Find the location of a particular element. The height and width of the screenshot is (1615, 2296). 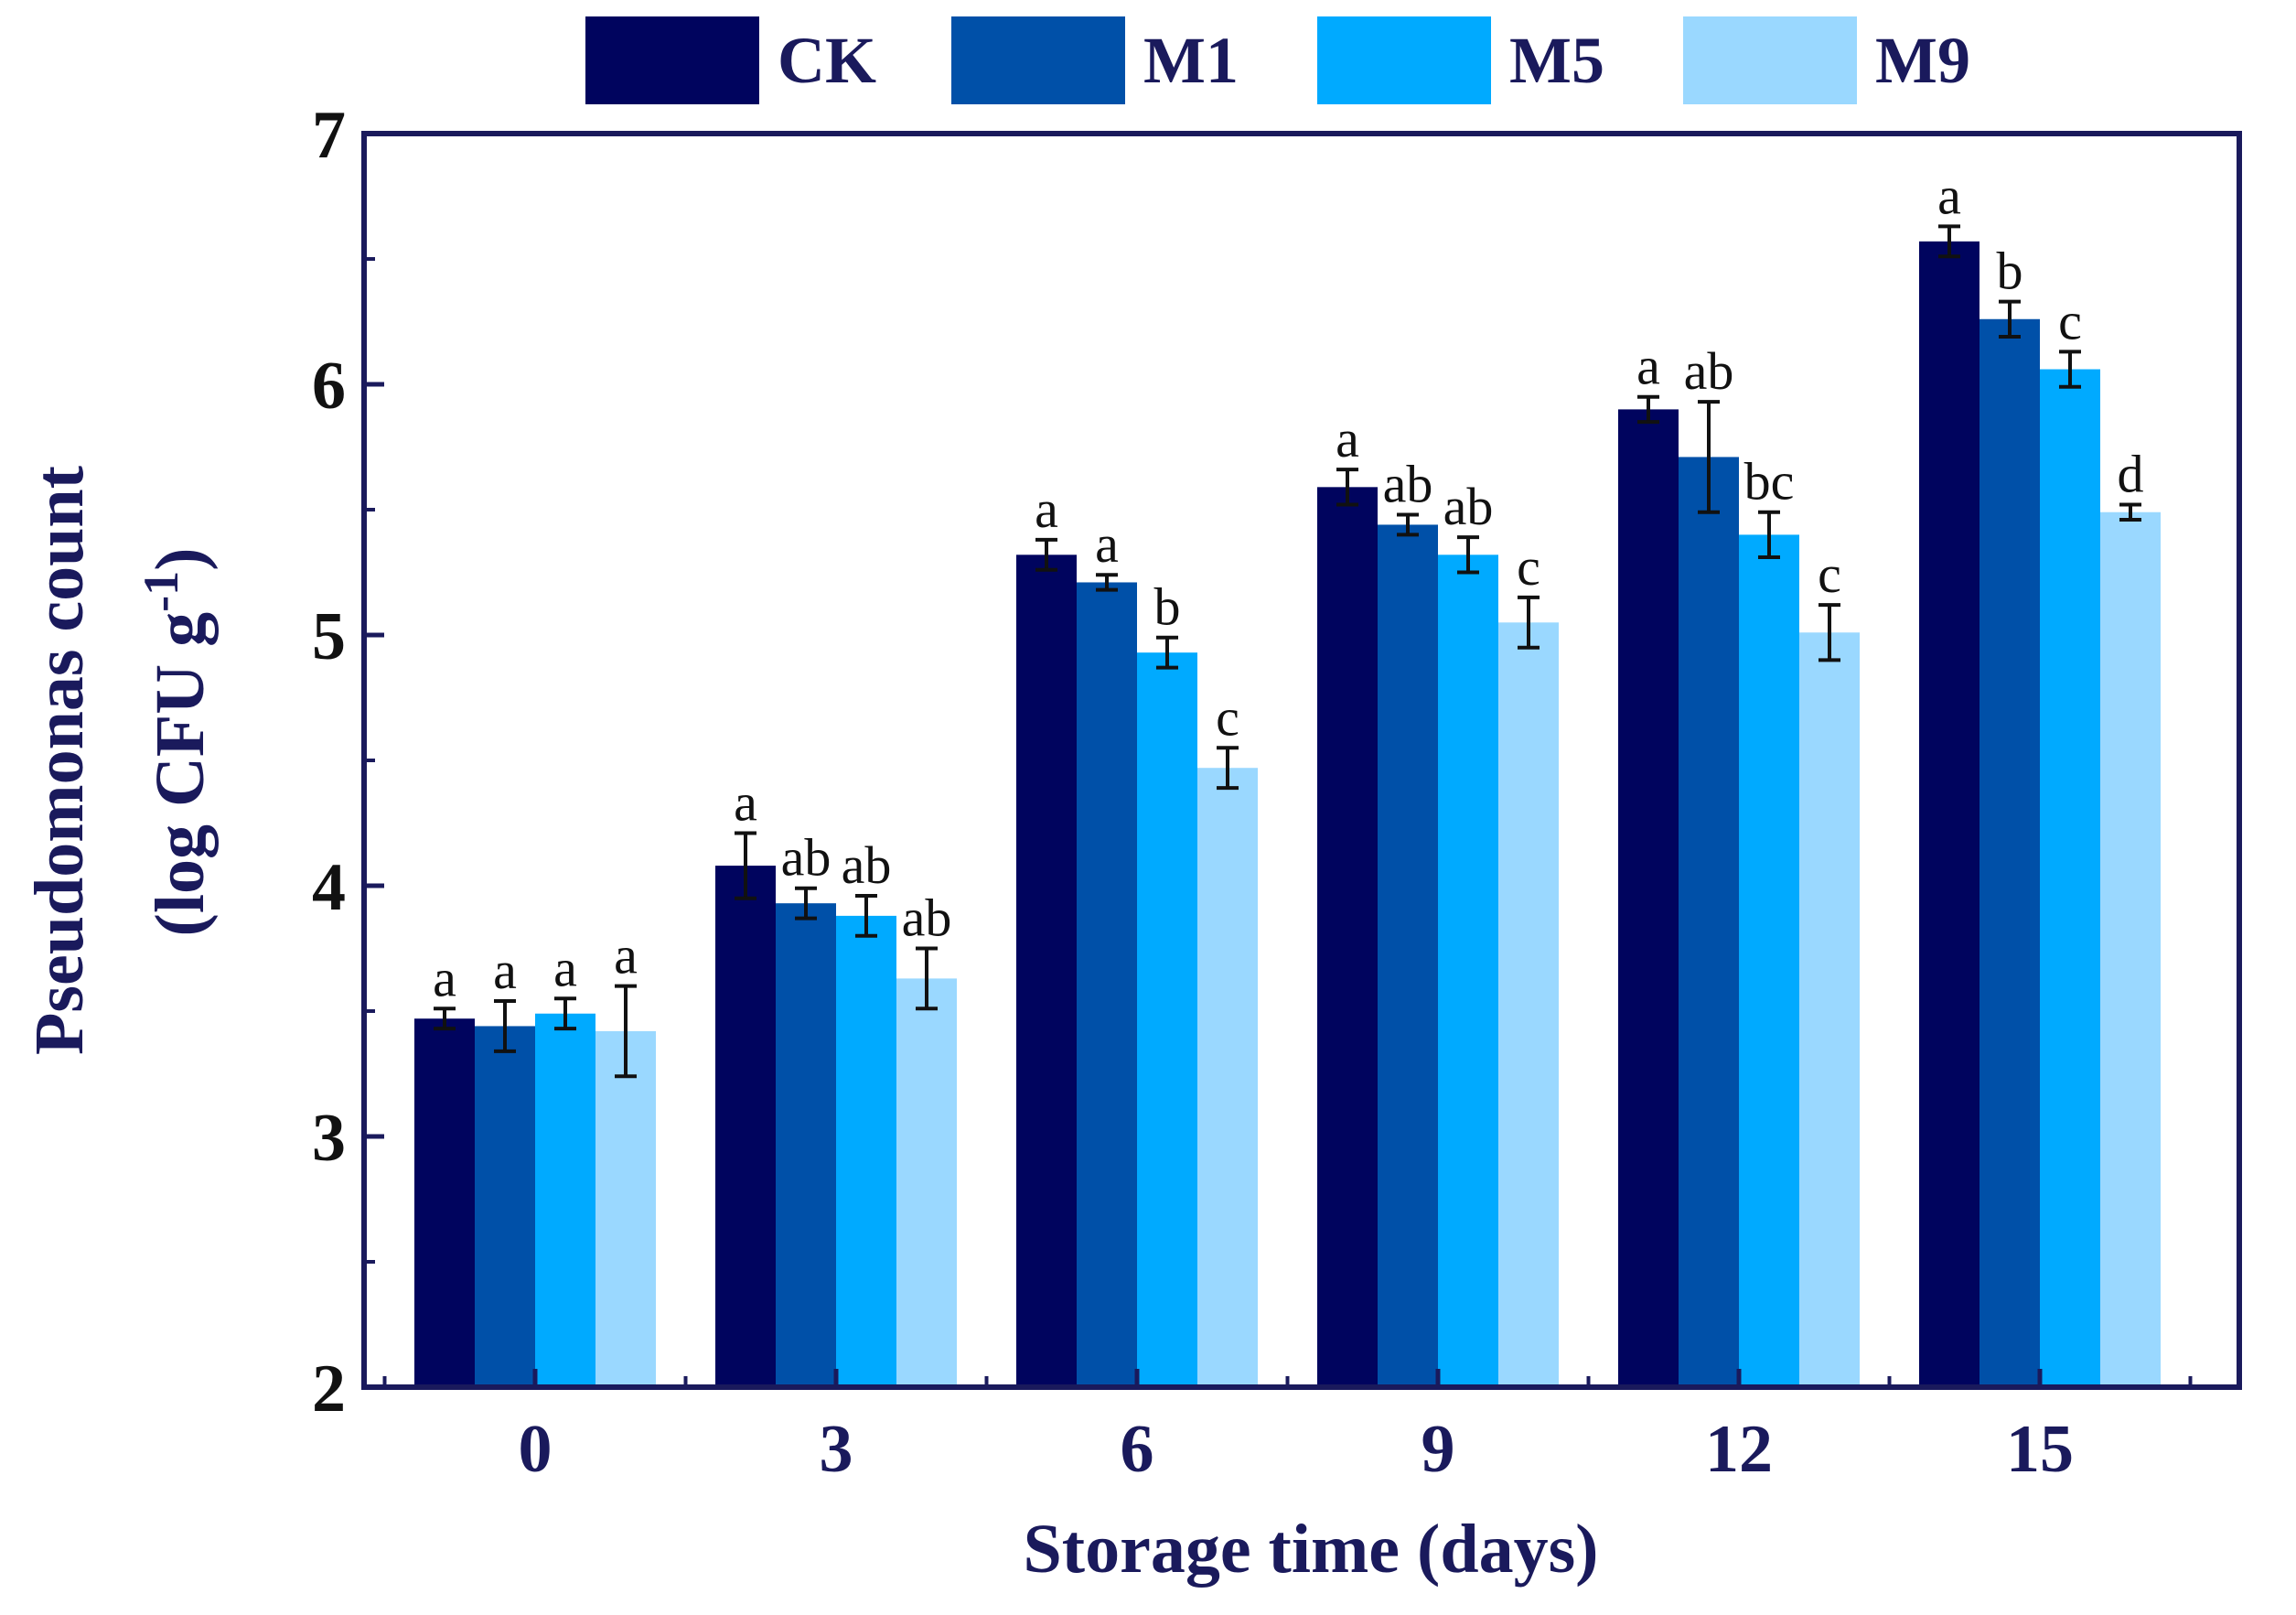

y-axis-unit-exponent: -1 is located at coordinates (161, 591).